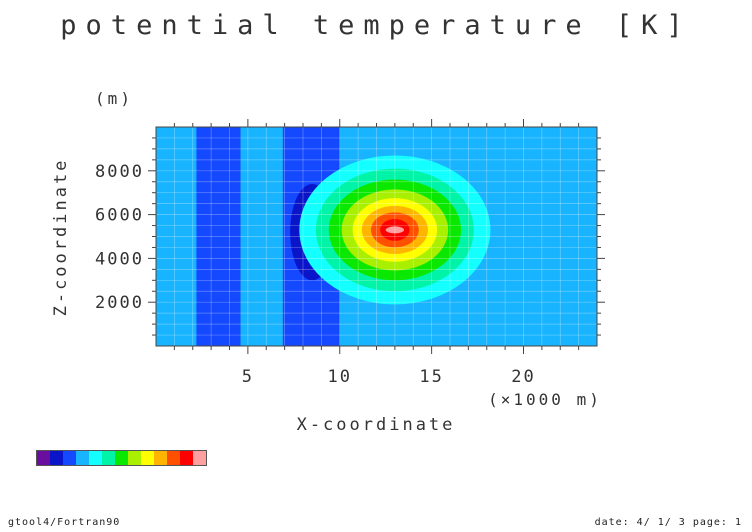 The image size is (752, 532). Describe the element at coordinates (218, 236) in the screenshot. I see `column-left` at that location.